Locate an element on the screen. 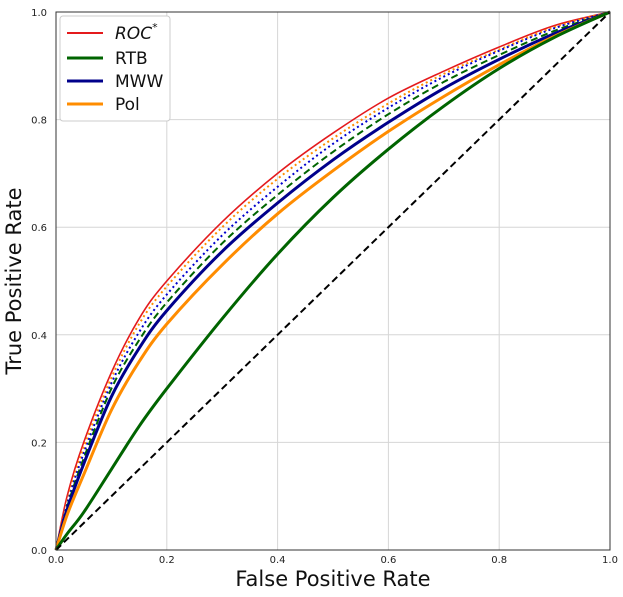  x-tick-label: 0.6 is located at coordinates (388, 560).